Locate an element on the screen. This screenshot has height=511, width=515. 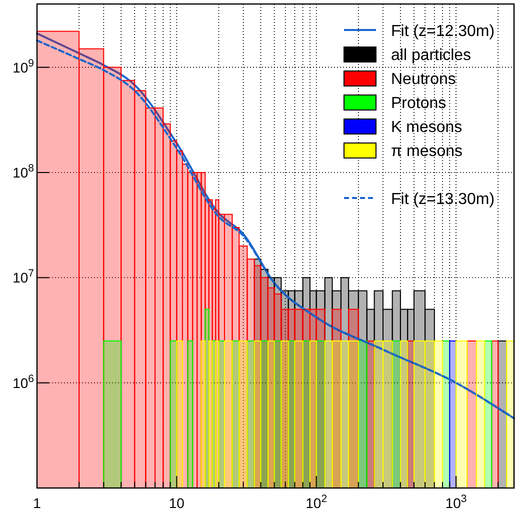
legend-label: Neutrons is located at coordinates (423, 79).